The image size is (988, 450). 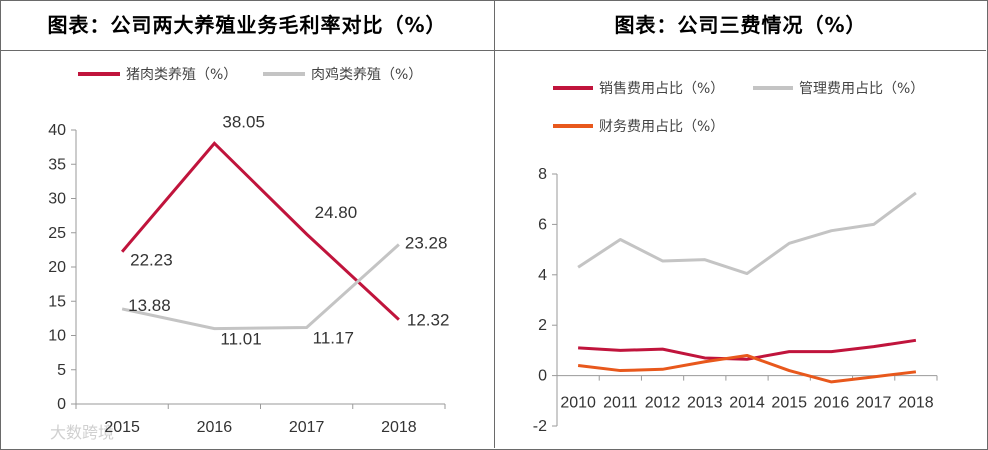 What do you see at coordinates (663, 403) in the screenshot?
I see `x-tick-label: 2012` at bounding box center [663, 403].